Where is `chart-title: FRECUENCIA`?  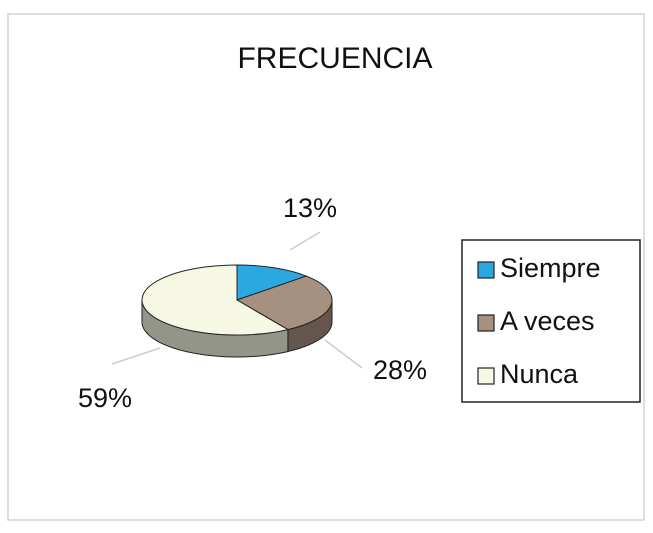
chart-title: FRECUENCIA is located at coordinates (334, 58).